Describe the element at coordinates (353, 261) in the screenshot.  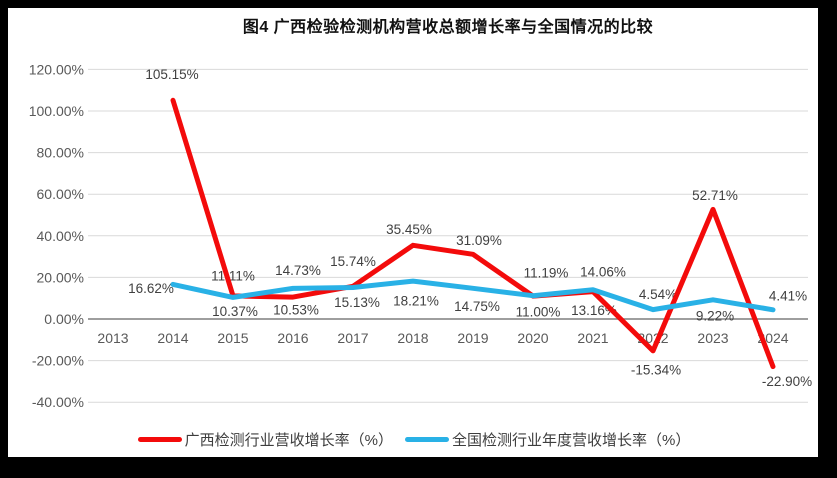
I see `data-label-series-0: 15.74%` at that location.